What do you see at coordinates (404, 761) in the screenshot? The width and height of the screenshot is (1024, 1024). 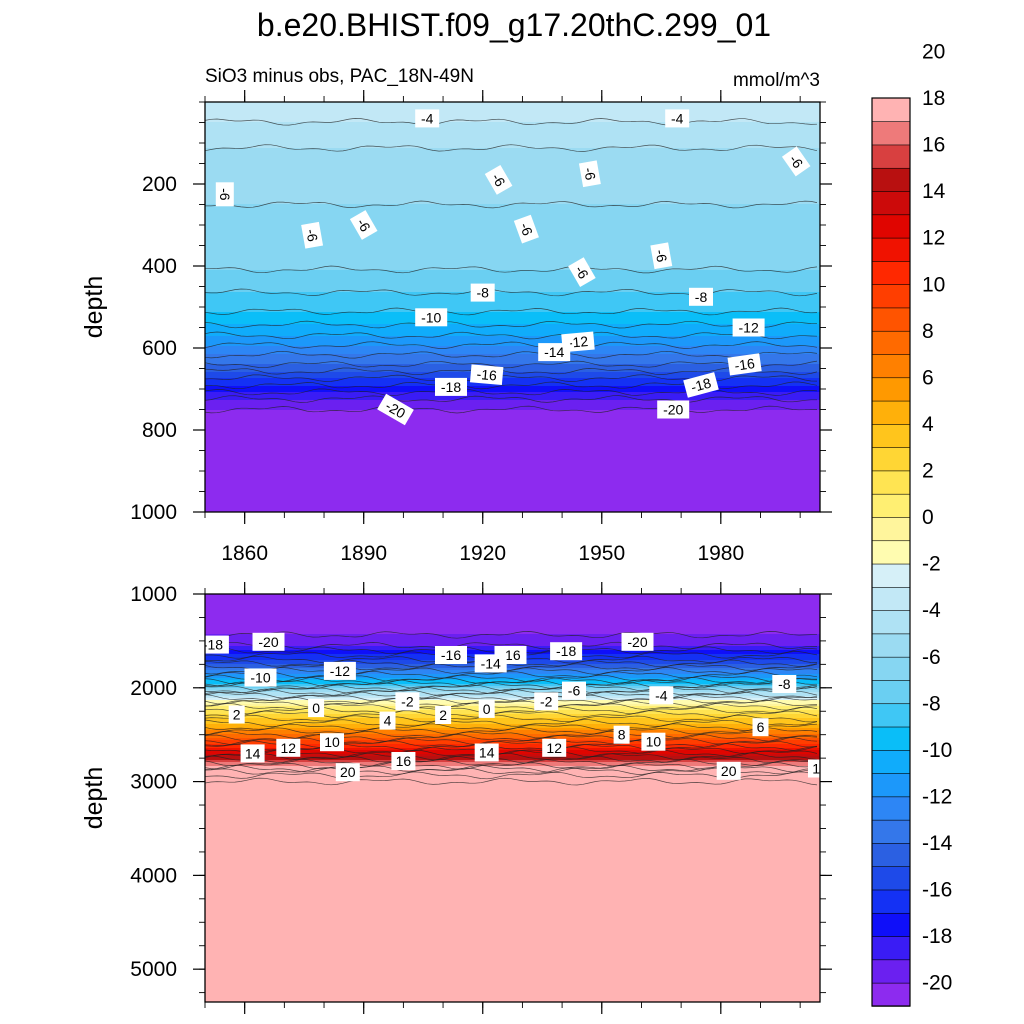 I see `svg-text: 16` at bounding box center [404, 761].